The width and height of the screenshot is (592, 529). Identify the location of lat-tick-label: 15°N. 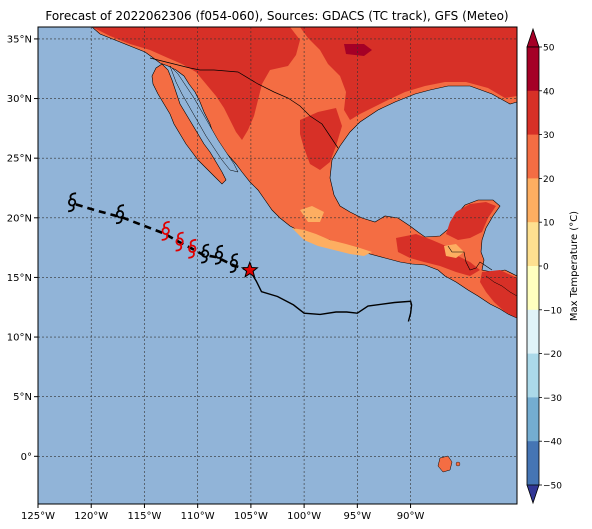
(19, 278).